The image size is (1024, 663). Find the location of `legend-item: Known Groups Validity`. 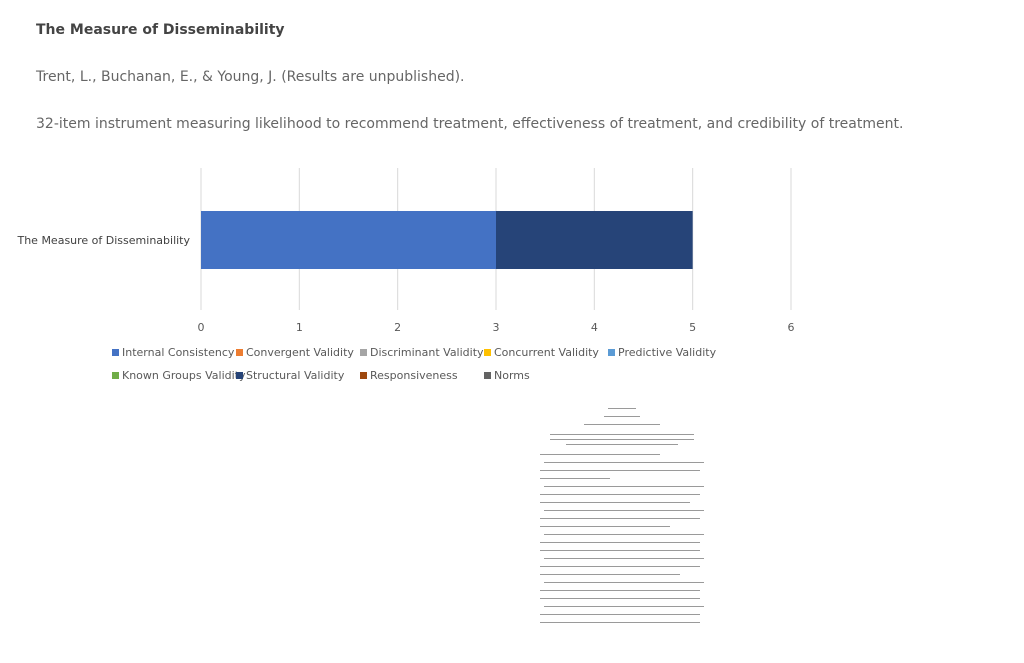

legend-item: Known Groups Validity is located at coordinates (178, 375).